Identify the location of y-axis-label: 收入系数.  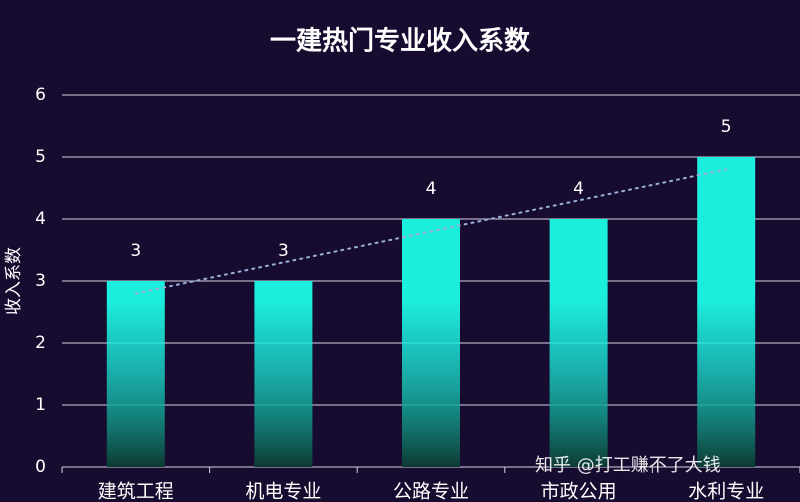
(14, 281).